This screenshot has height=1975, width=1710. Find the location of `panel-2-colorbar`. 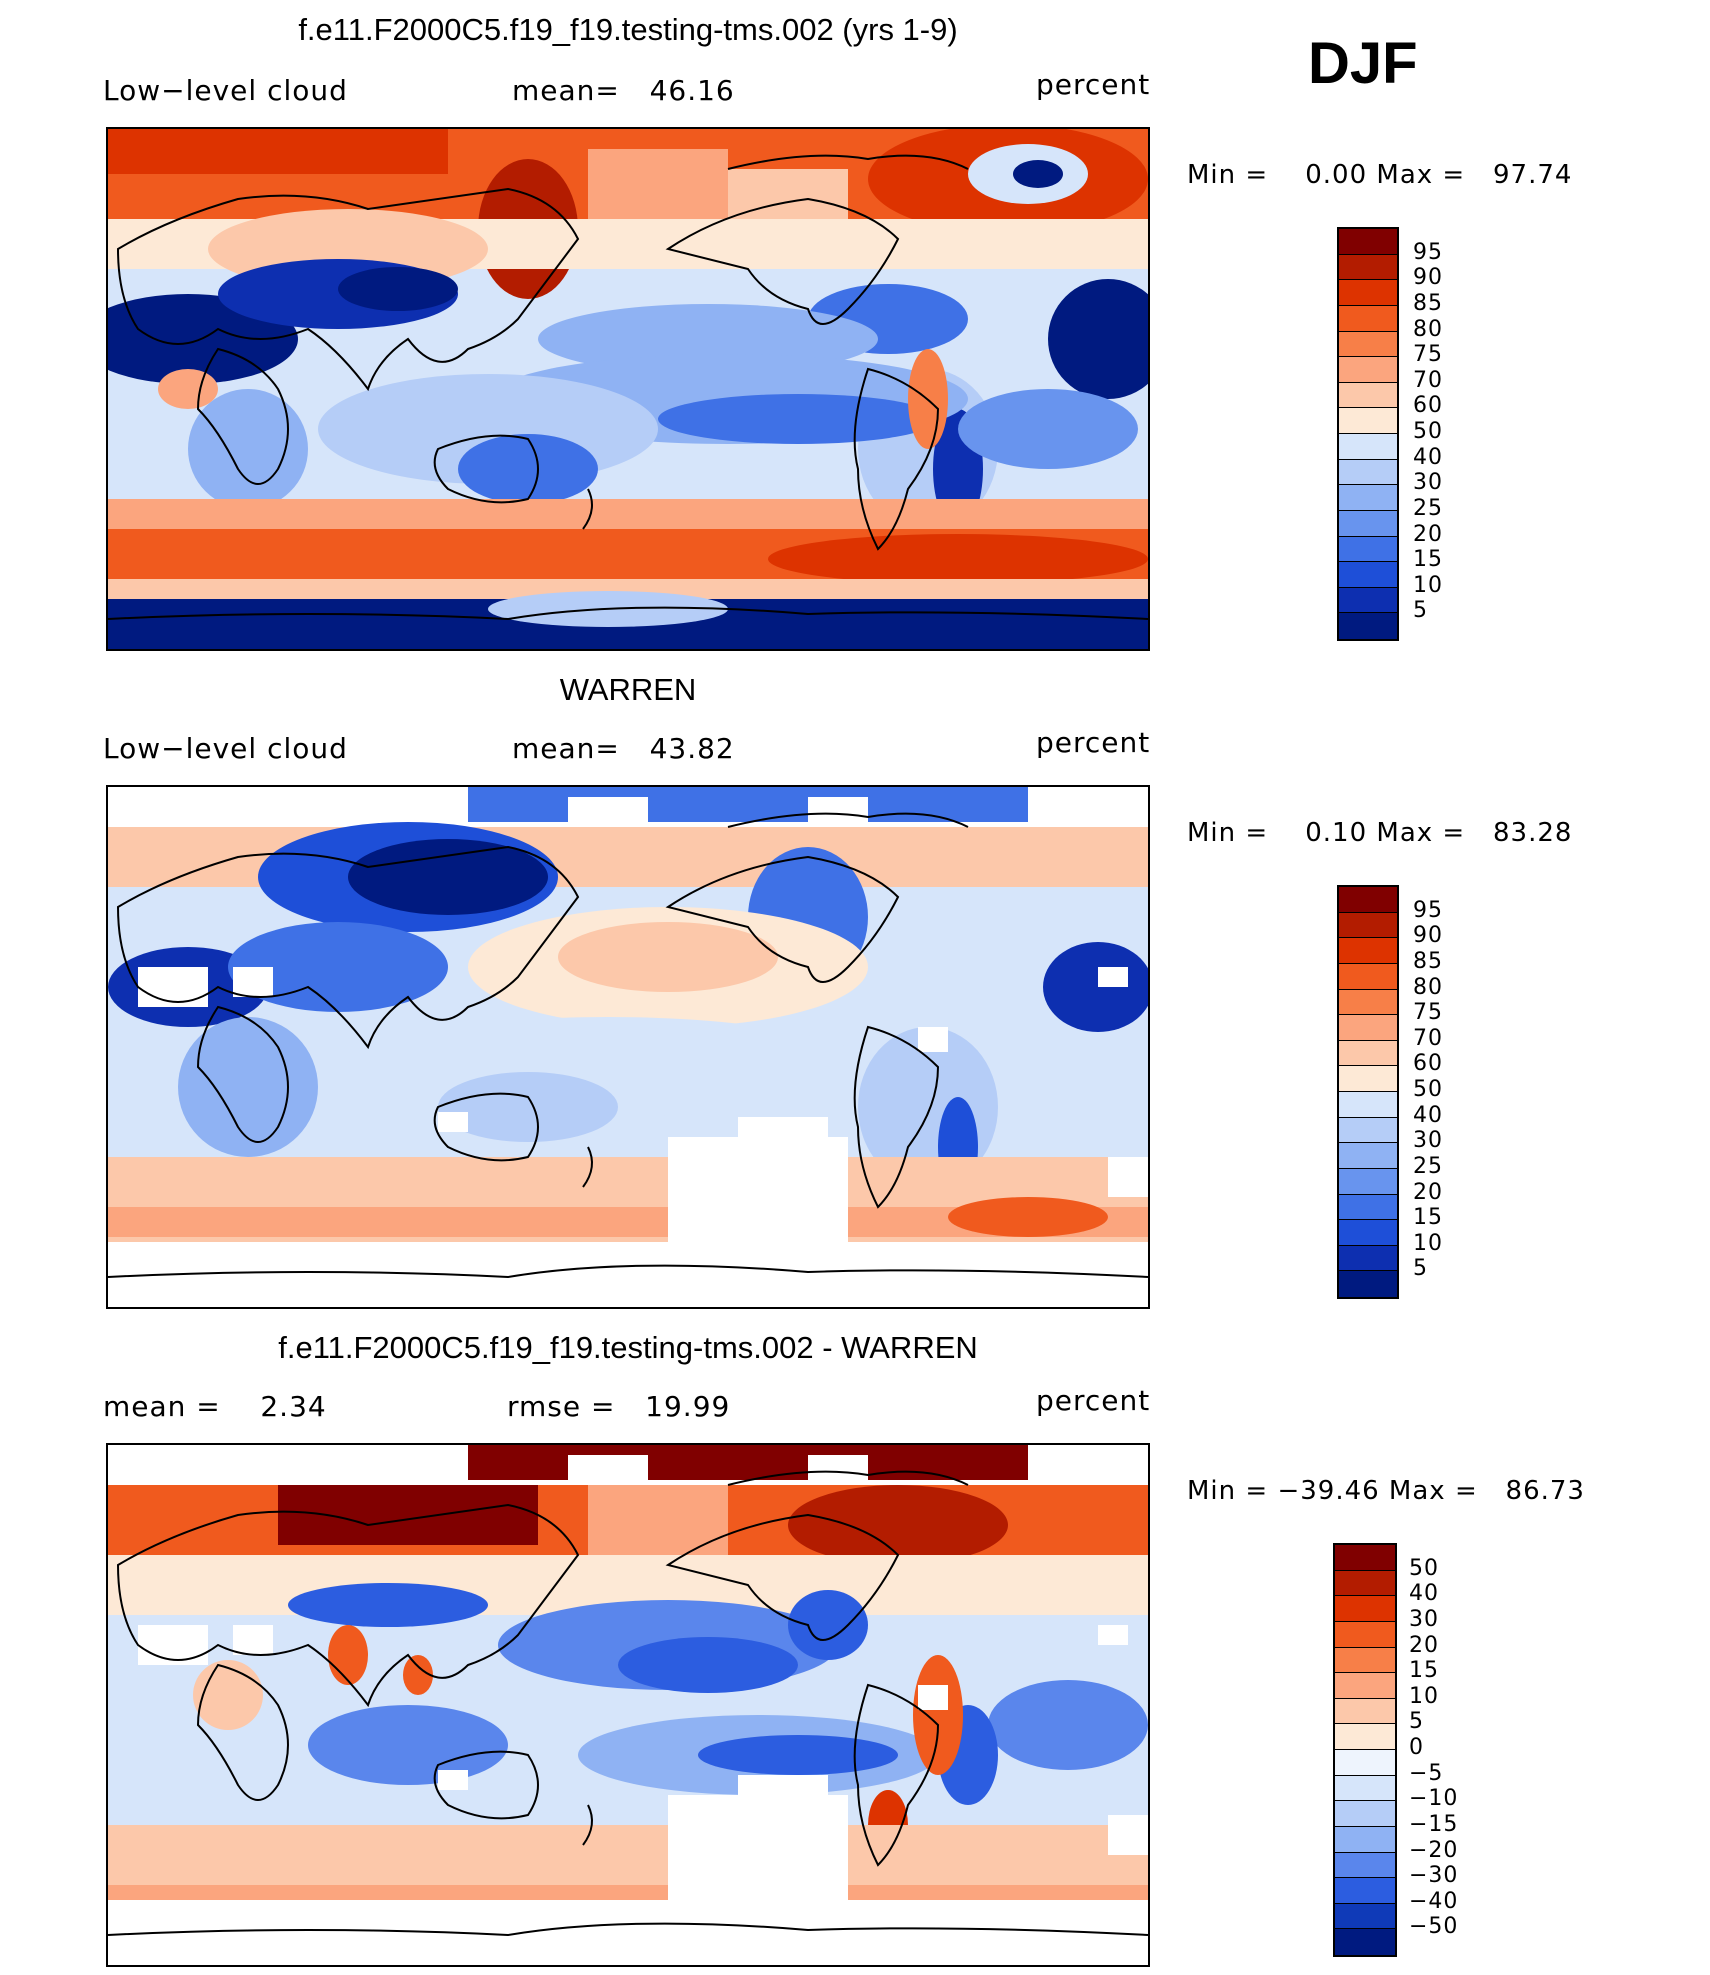

panel-2-colorbar is located at coordinates (1368, 1092).